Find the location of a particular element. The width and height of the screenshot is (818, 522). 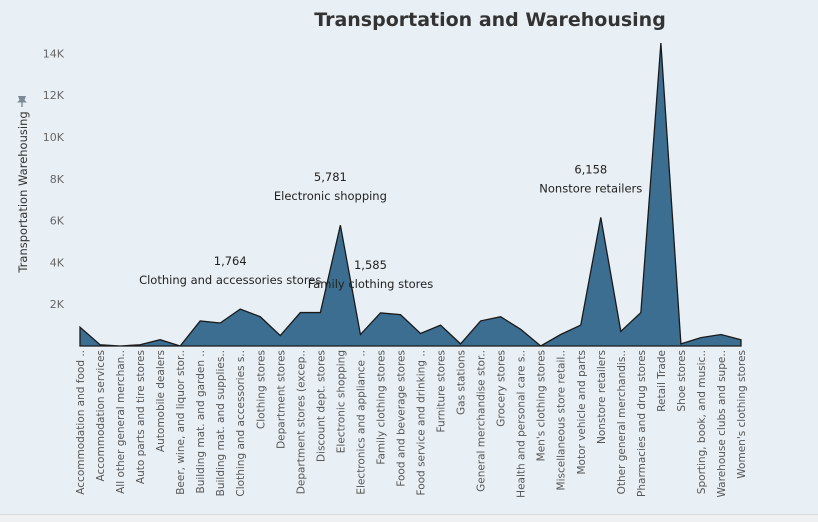

x-tick-label: Accommodation and food .. is located at coordinates (81, 422).